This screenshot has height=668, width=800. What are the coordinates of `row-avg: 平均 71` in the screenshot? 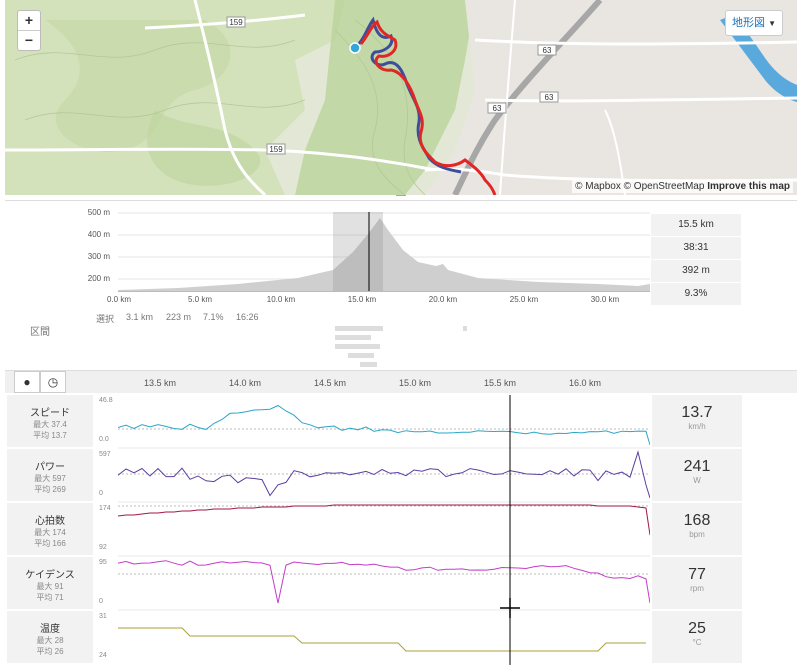 It's located at (50, 597).